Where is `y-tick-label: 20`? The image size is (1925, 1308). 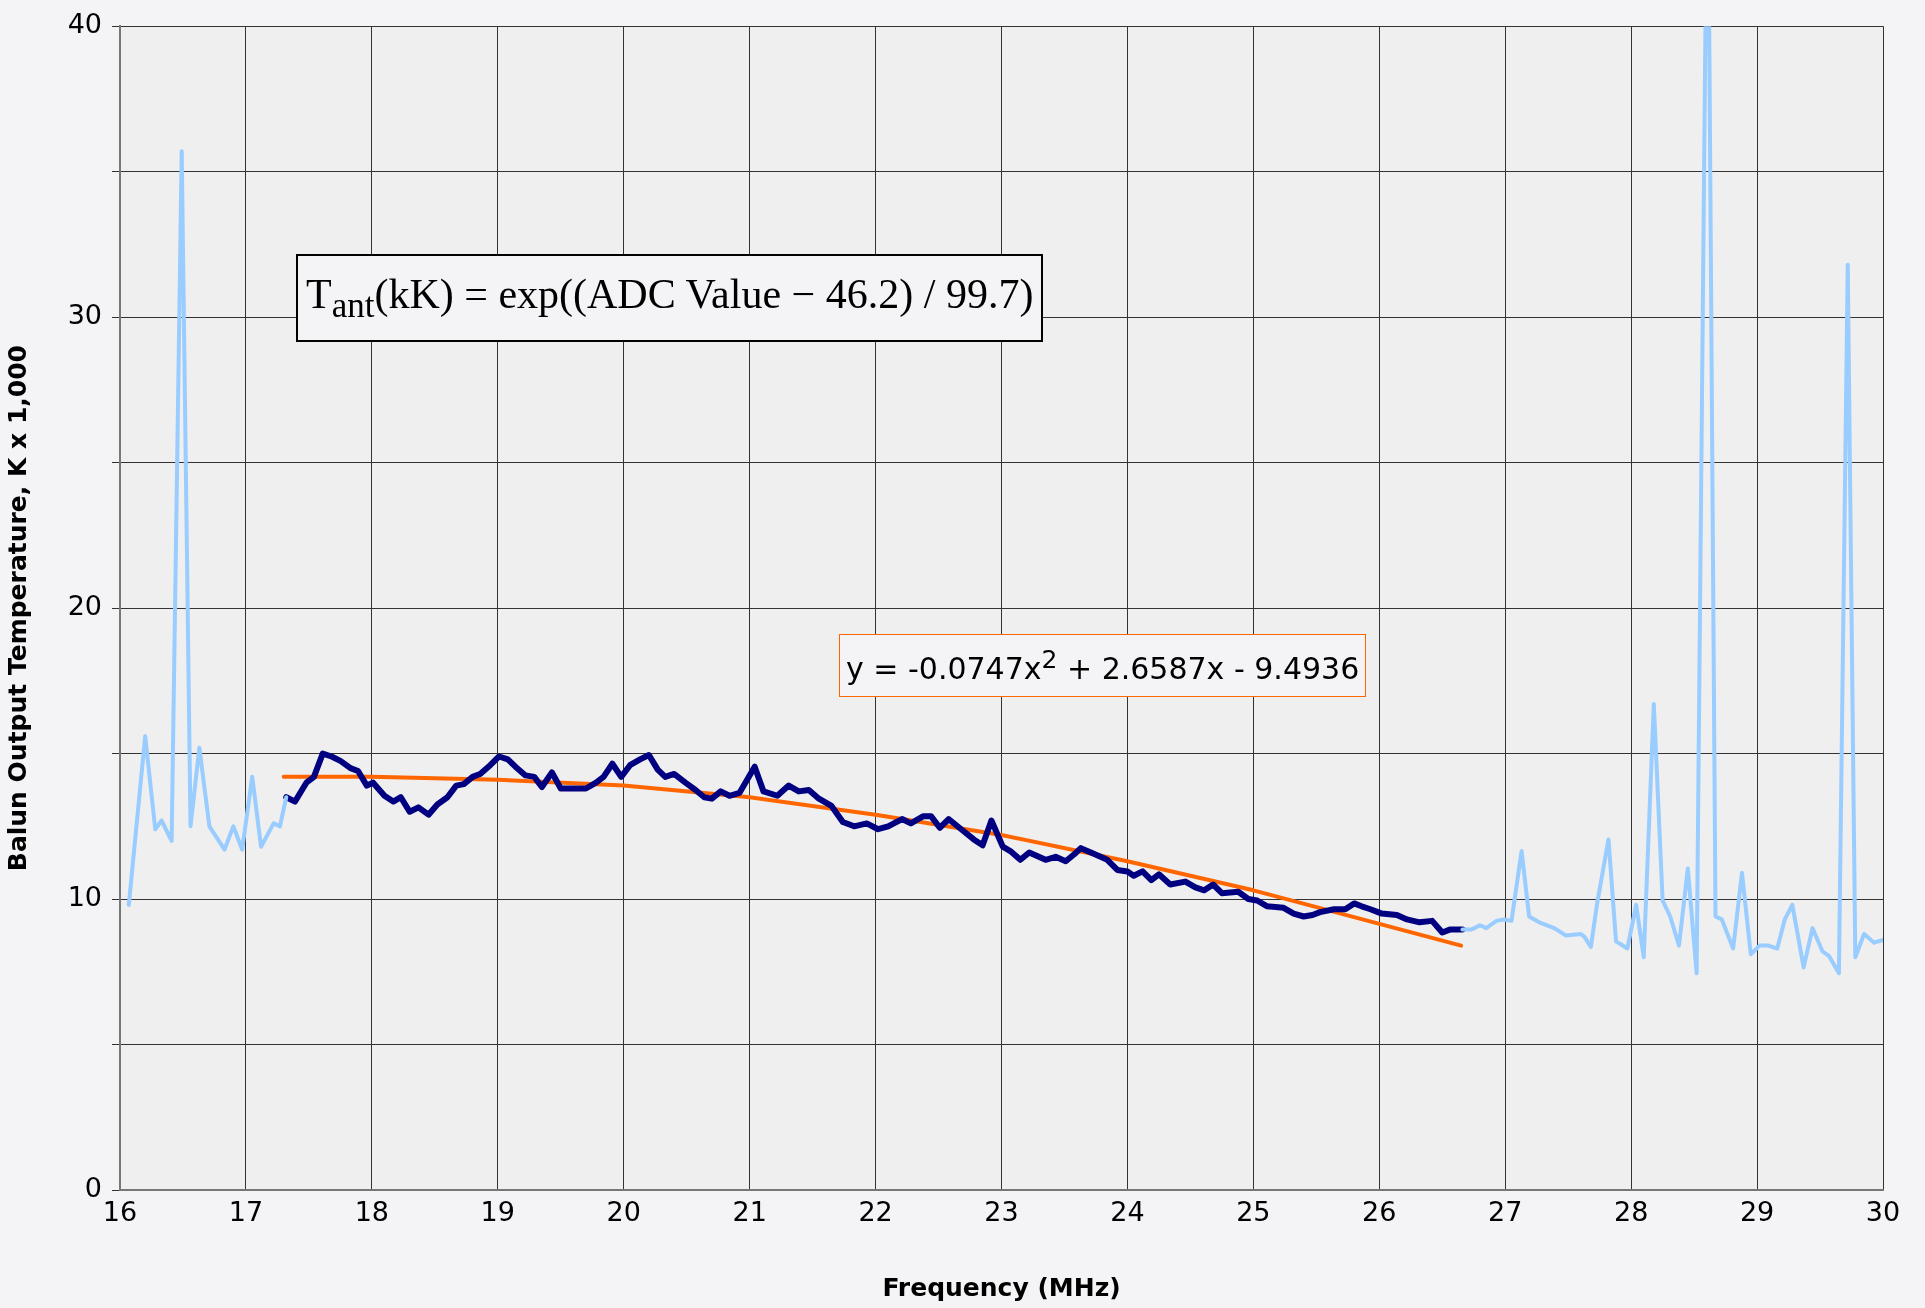 y-tick-label: 20 is located at coordinates (84, 606).